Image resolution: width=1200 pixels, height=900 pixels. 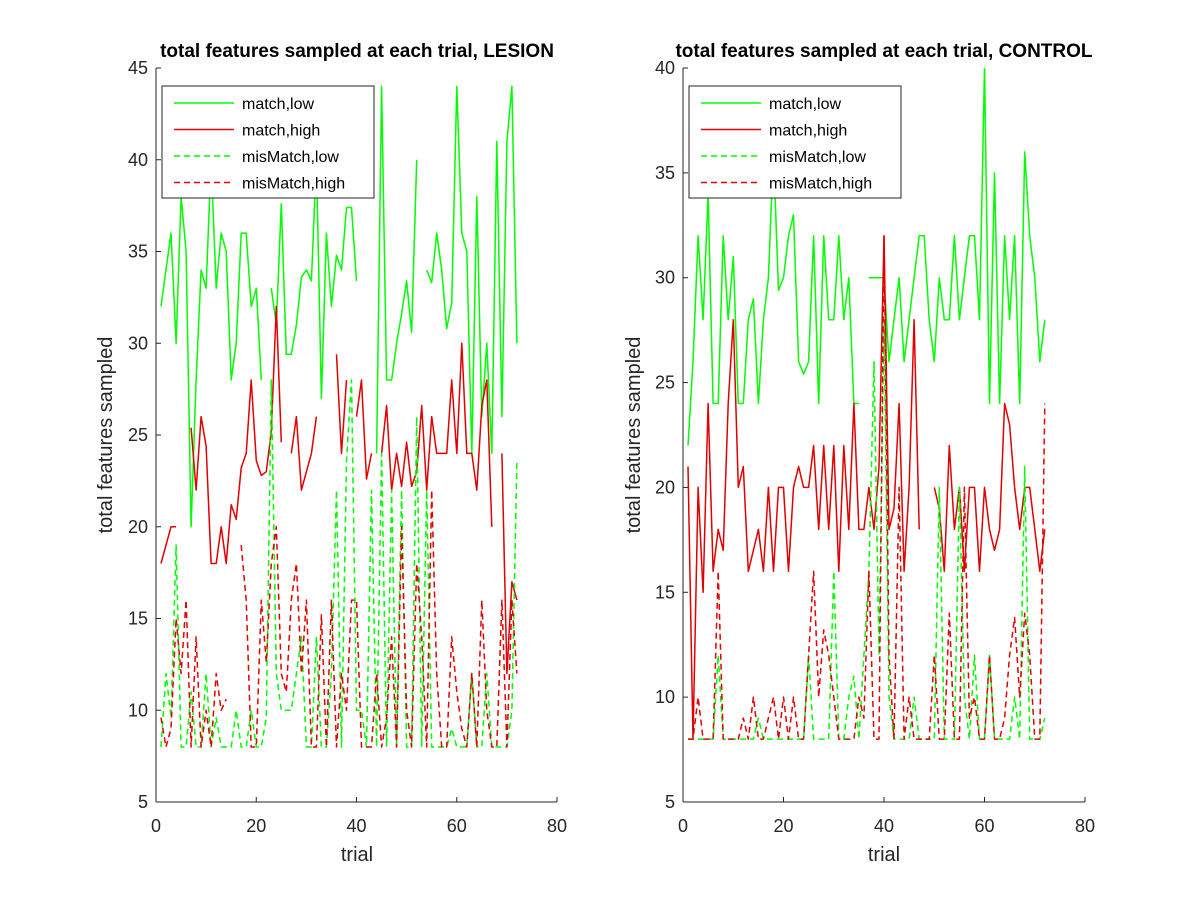 What do you see at coordinates (665, 68) in the screenshot?
I see `control-y-tick-label: 40` at bounding box center [665, 68].